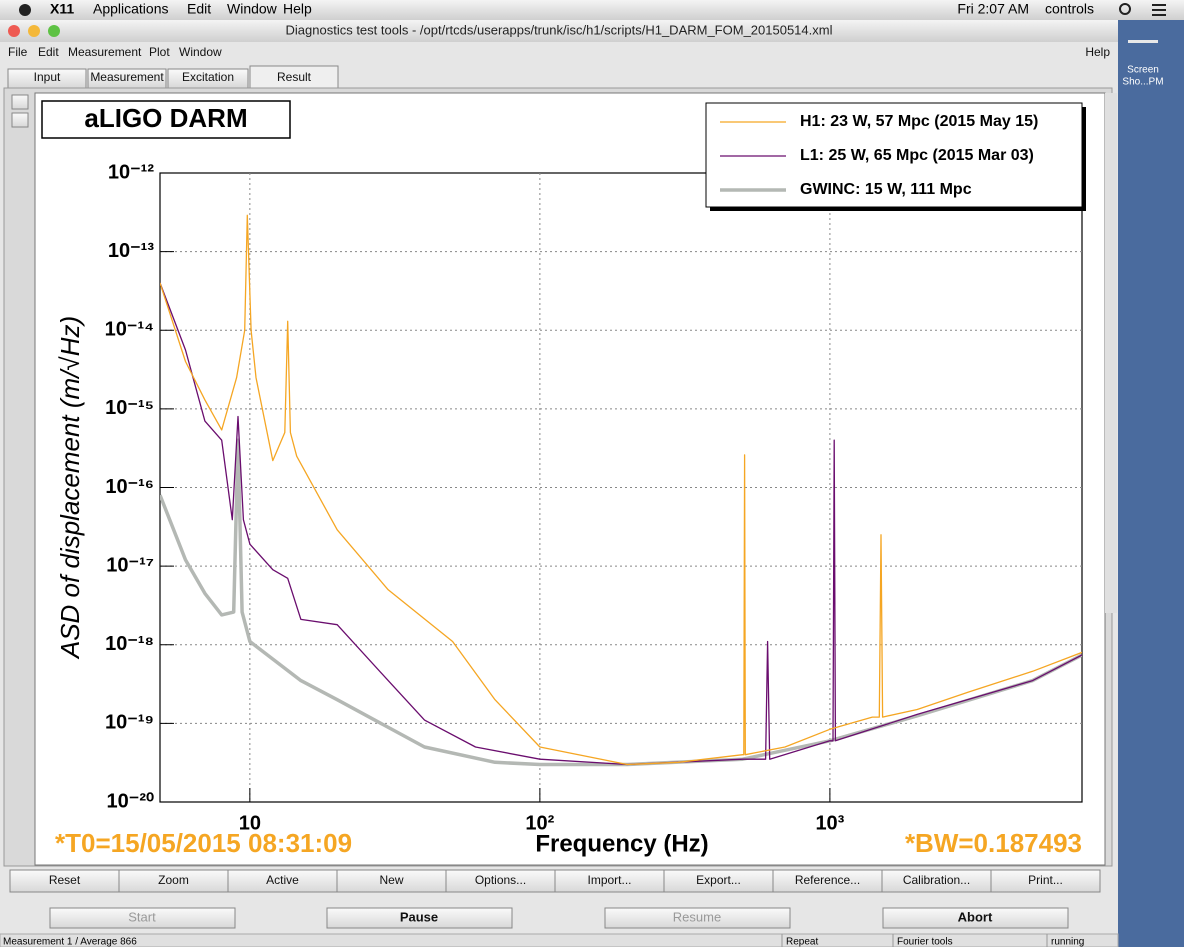  Describe the element at coordinates (127, 77) in the screenshot. I see `tab-label: Measurement` at that location.